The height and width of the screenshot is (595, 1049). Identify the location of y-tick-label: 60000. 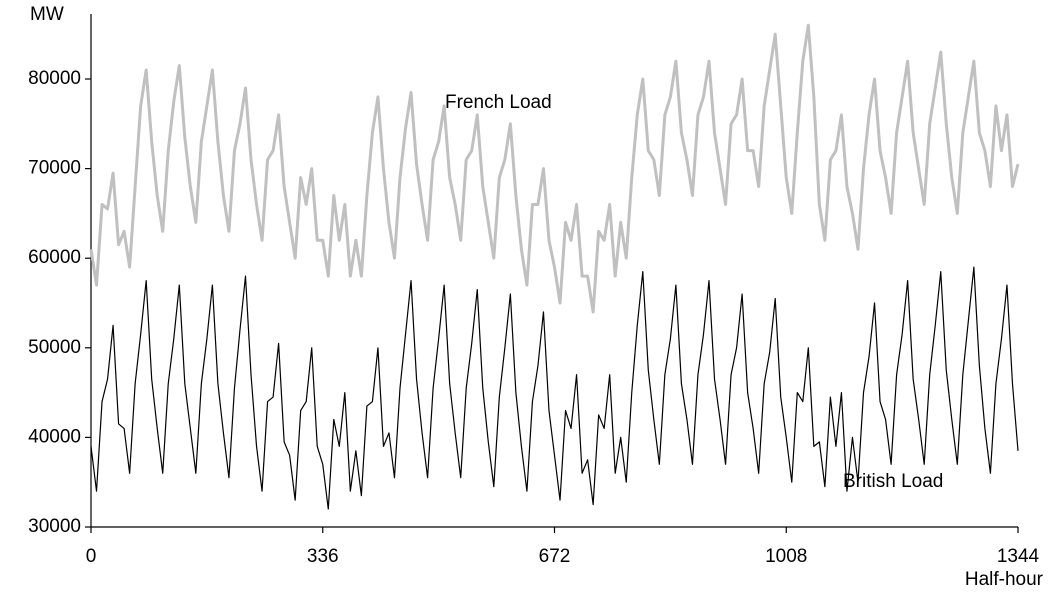
(54, 257).